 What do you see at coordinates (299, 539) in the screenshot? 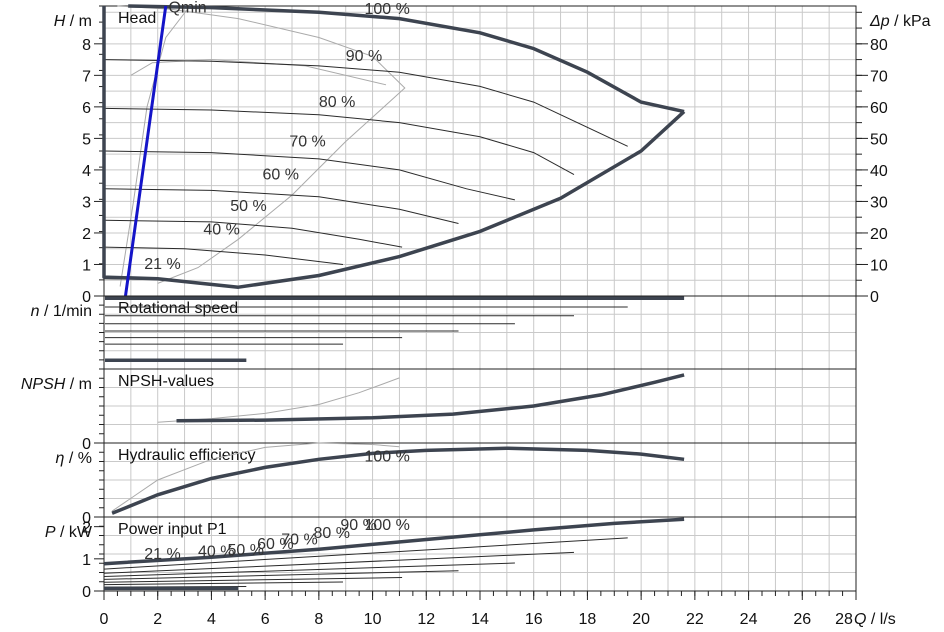
I see `power-speed-label: 70 %` at bounding box center [299, 539].